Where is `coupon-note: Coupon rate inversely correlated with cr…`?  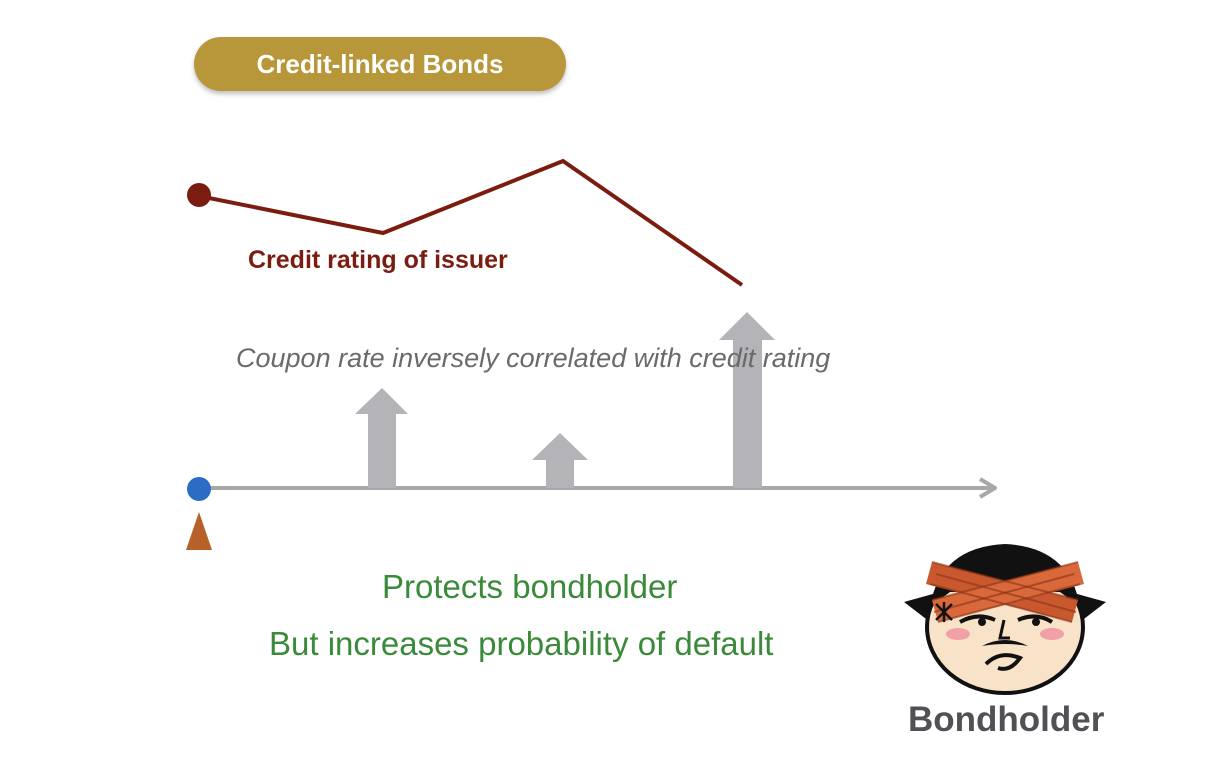 coupon-note: Coupon rate inversely correlated with cr… is located at coordinates (533, 358).